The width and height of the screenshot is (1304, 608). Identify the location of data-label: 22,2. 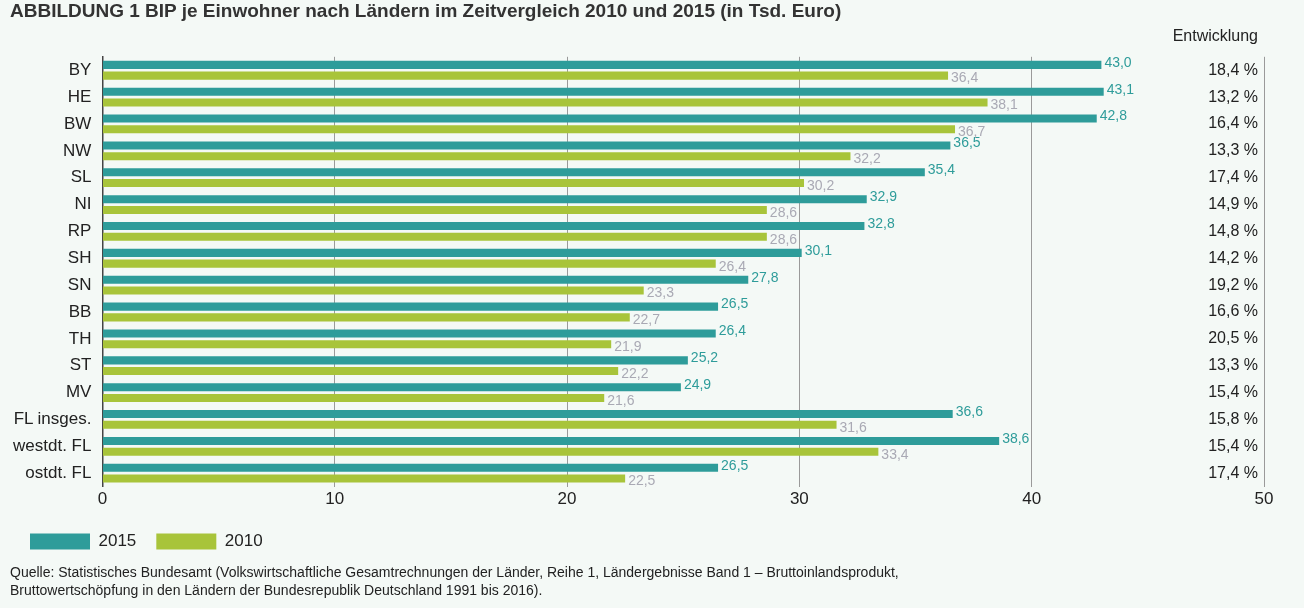
(635, 372).